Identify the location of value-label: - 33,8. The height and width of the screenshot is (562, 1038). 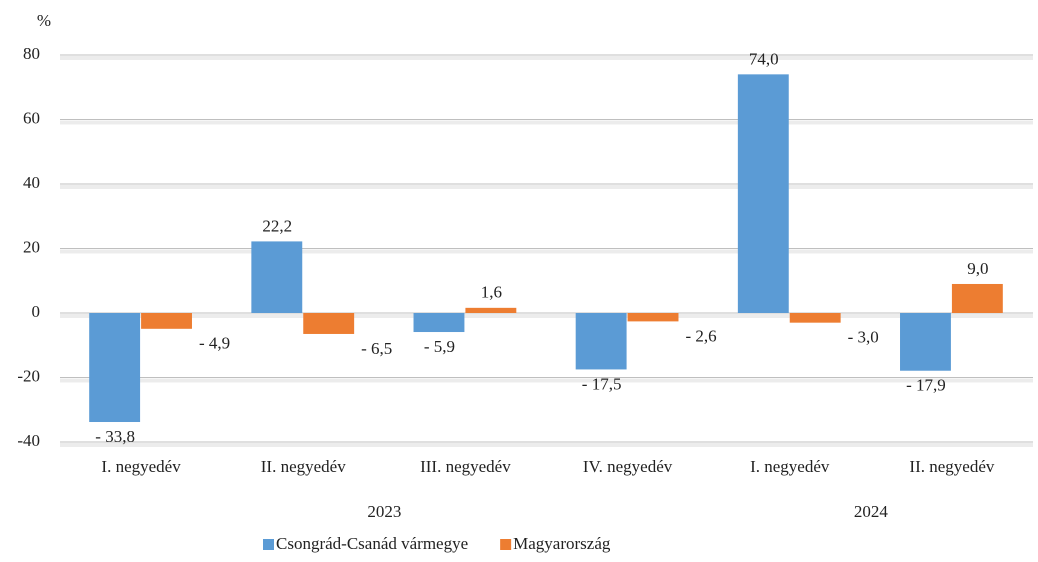
(115, 436).